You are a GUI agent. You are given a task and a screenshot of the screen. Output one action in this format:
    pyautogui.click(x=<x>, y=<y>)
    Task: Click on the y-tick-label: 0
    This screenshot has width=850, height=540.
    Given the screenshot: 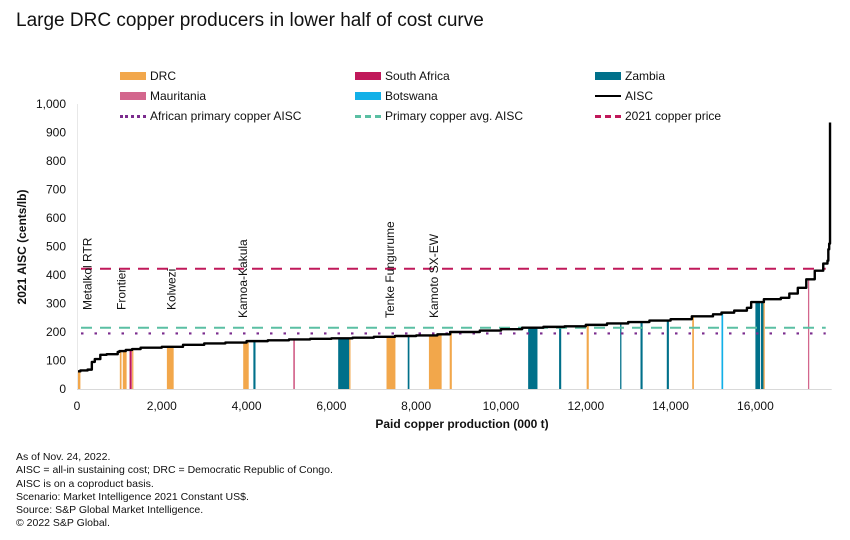 What is the action you would take?
    pyautogui.click(x=62, y=389)
    